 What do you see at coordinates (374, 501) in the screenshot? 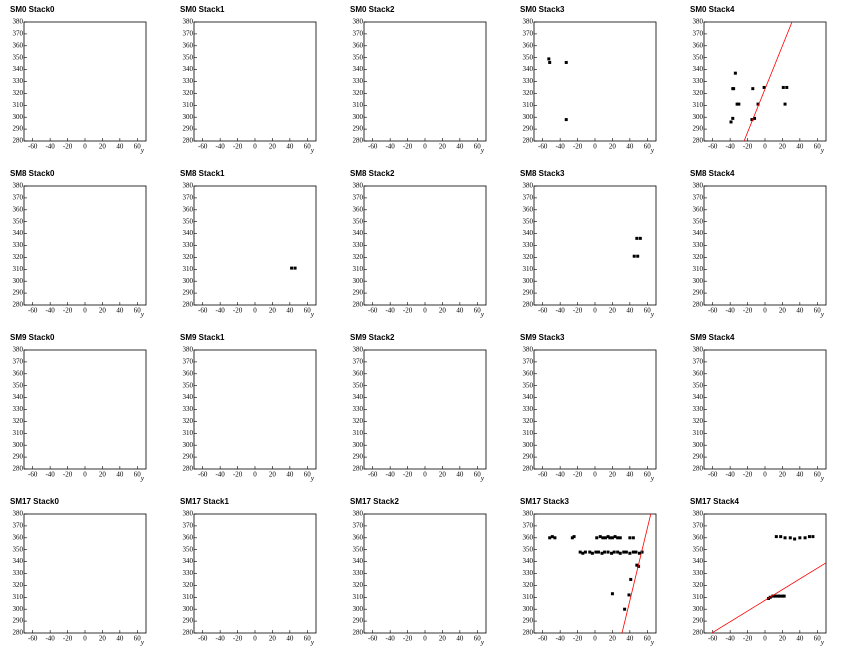
I see `chart-title: SM17 Stack2` at bounding box center [374, 501].